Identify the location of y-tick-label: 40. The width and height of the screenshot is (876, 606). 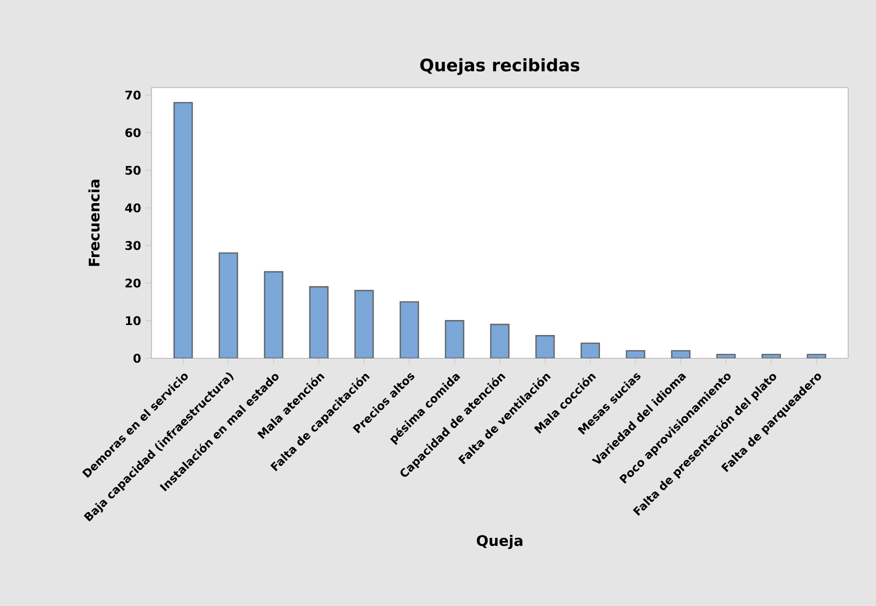
(133, 207).